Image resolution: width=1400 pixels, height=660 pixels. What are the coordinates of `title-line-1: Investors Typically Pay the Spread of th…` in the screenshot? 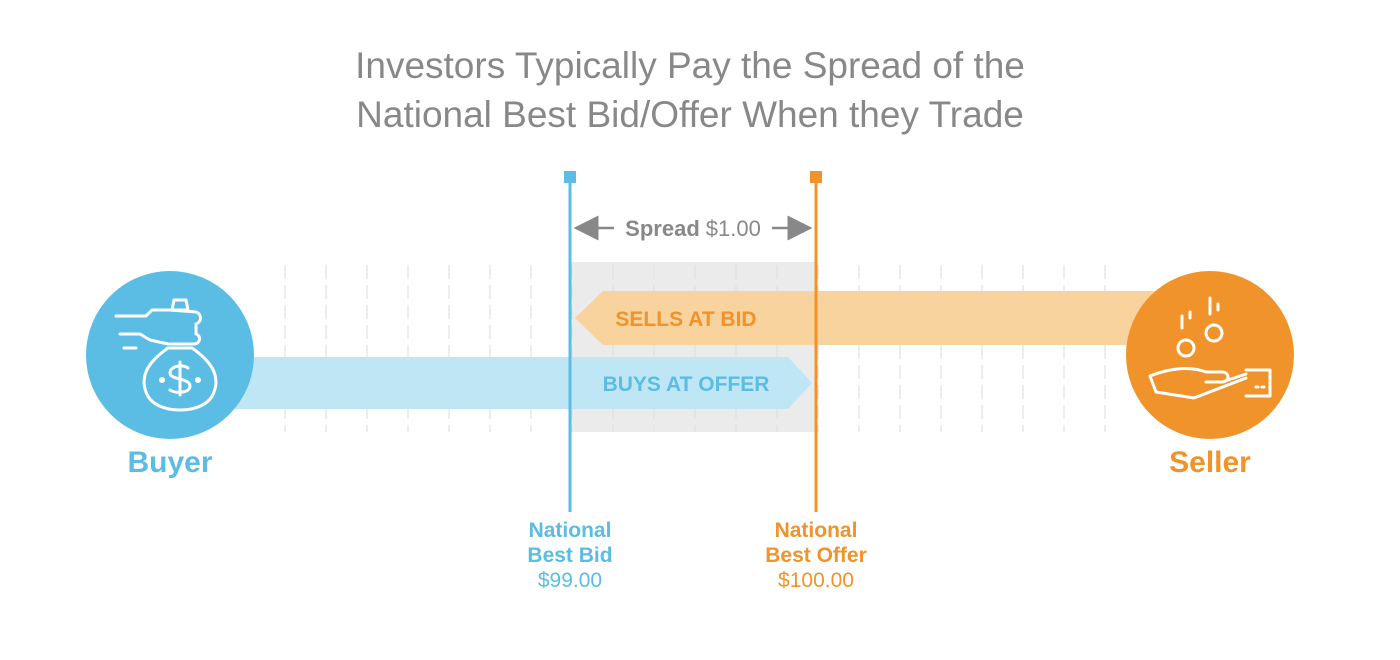 It's located at (690, 65).